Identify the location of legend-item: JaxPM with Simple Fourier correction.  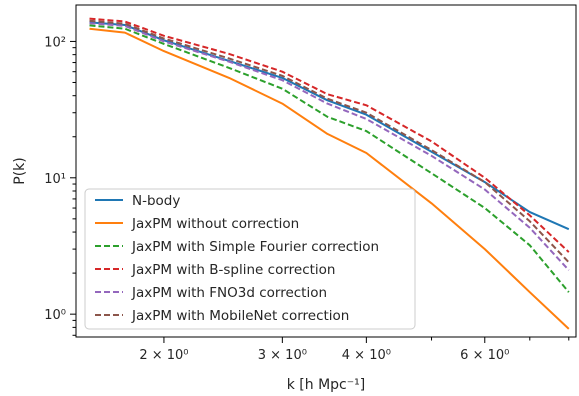
(237, 247).